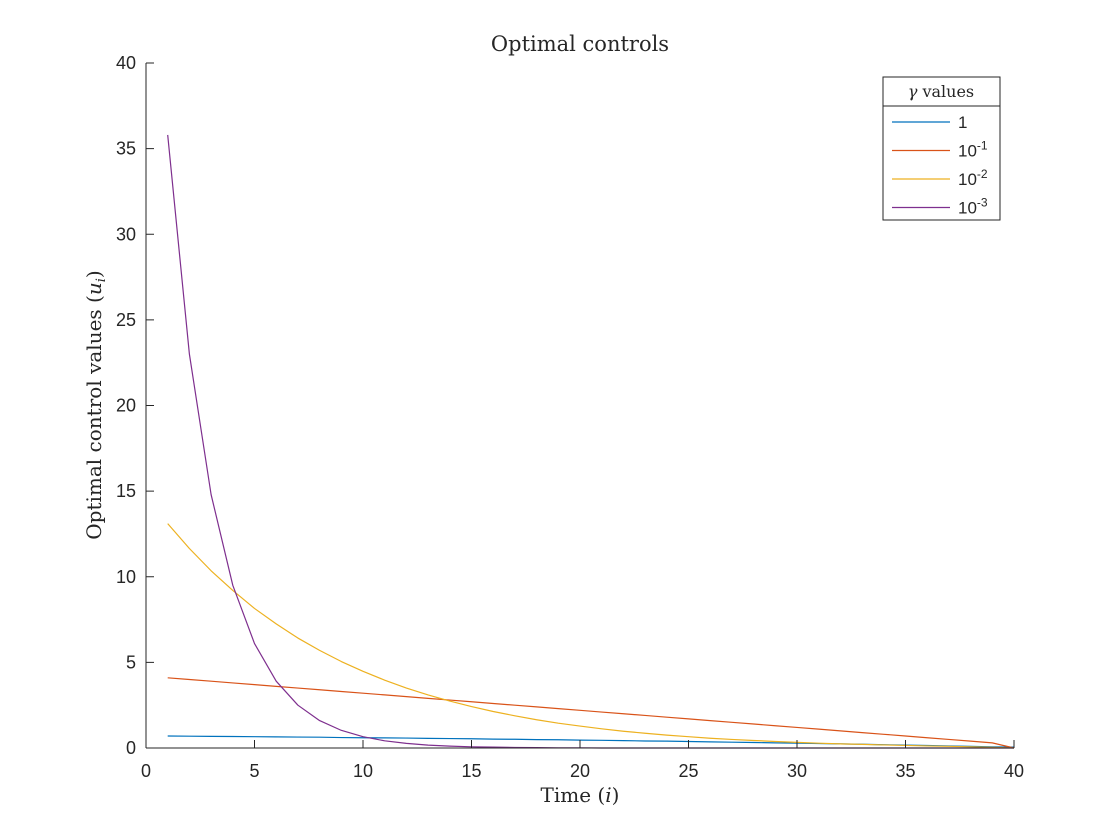 This screenshot has width=1120, height=840. Describe the element at coordinates (94, 417) in the screenshot. I see `y-axis-label-text: Optimal control values (` at that location.